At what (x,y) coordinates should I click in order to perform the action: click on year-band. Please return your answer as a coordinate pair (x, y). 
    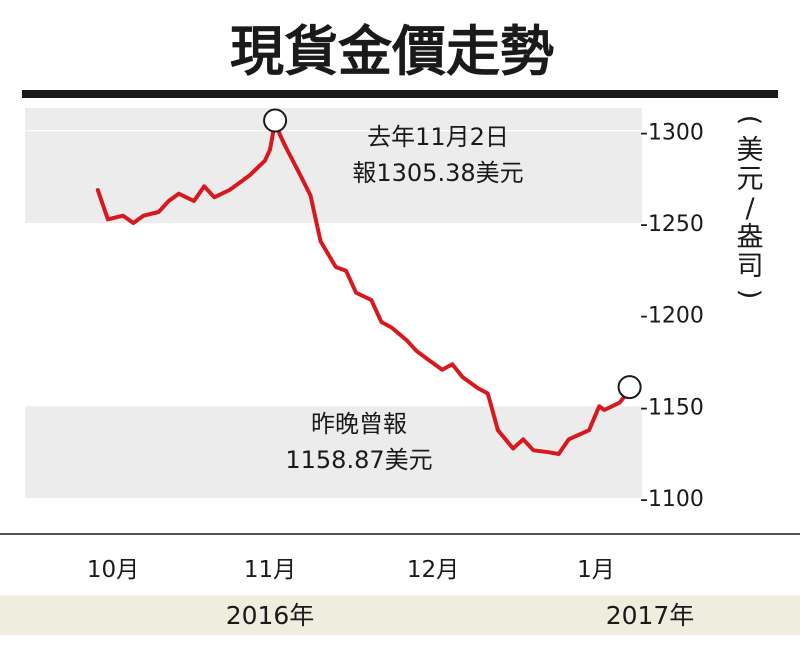
    Looking at the image, I should click on (400, 615).